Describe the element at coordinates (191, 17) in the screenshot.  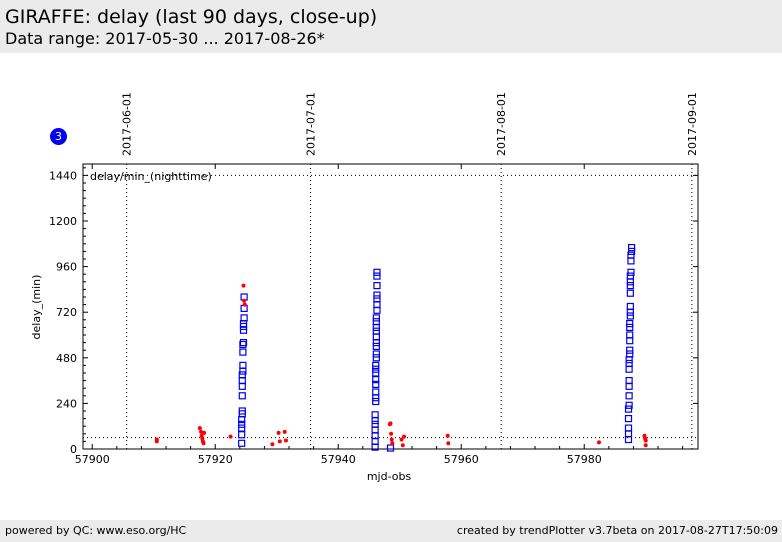
I see `page-title: GIRAFFE: delay (last 90 days, close-up)` at that location.